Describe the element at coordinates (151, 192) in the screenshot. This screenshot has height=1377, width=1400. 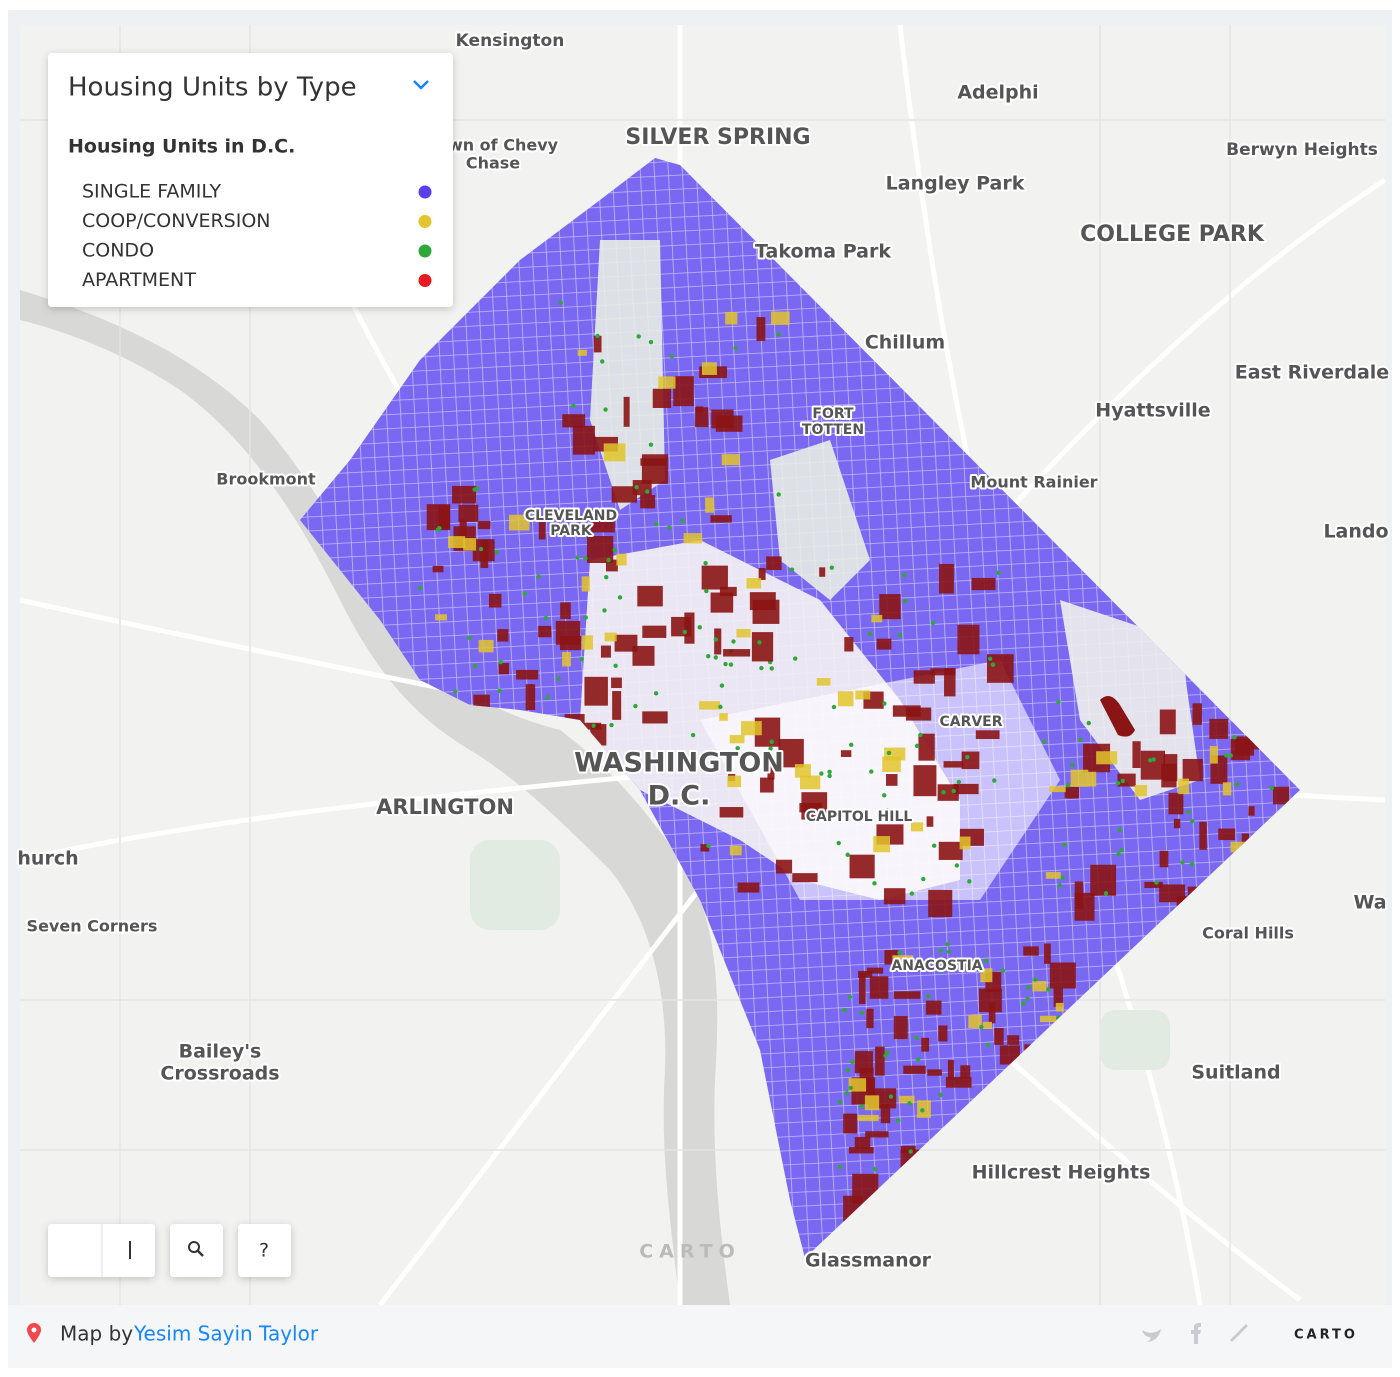
I see `legend-label: SINGLE FAMILY` at that location.